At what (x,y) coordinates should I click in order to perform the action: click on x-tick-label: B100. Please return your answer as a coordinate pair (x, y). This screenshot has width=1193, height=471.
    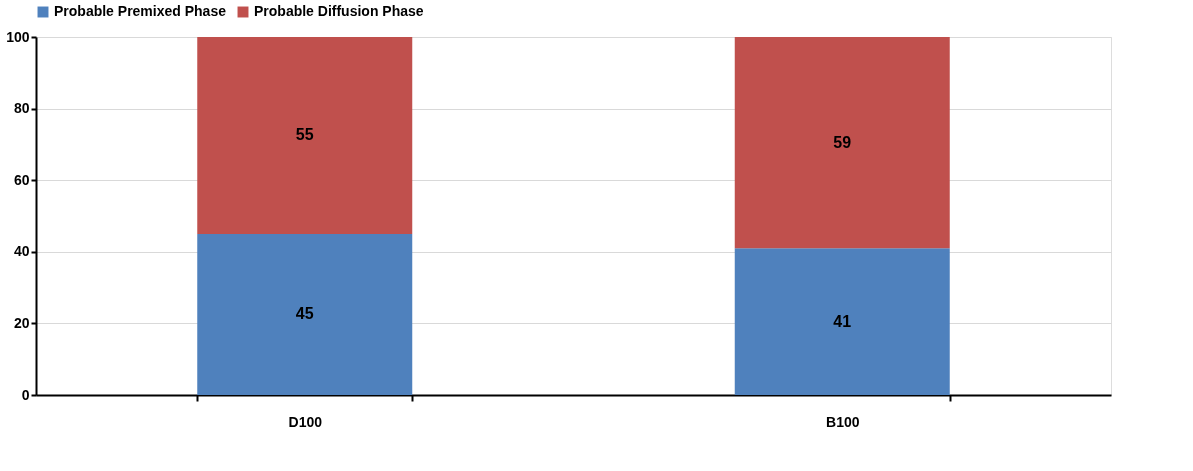
    Looking at the image, I should click on (843, 421).